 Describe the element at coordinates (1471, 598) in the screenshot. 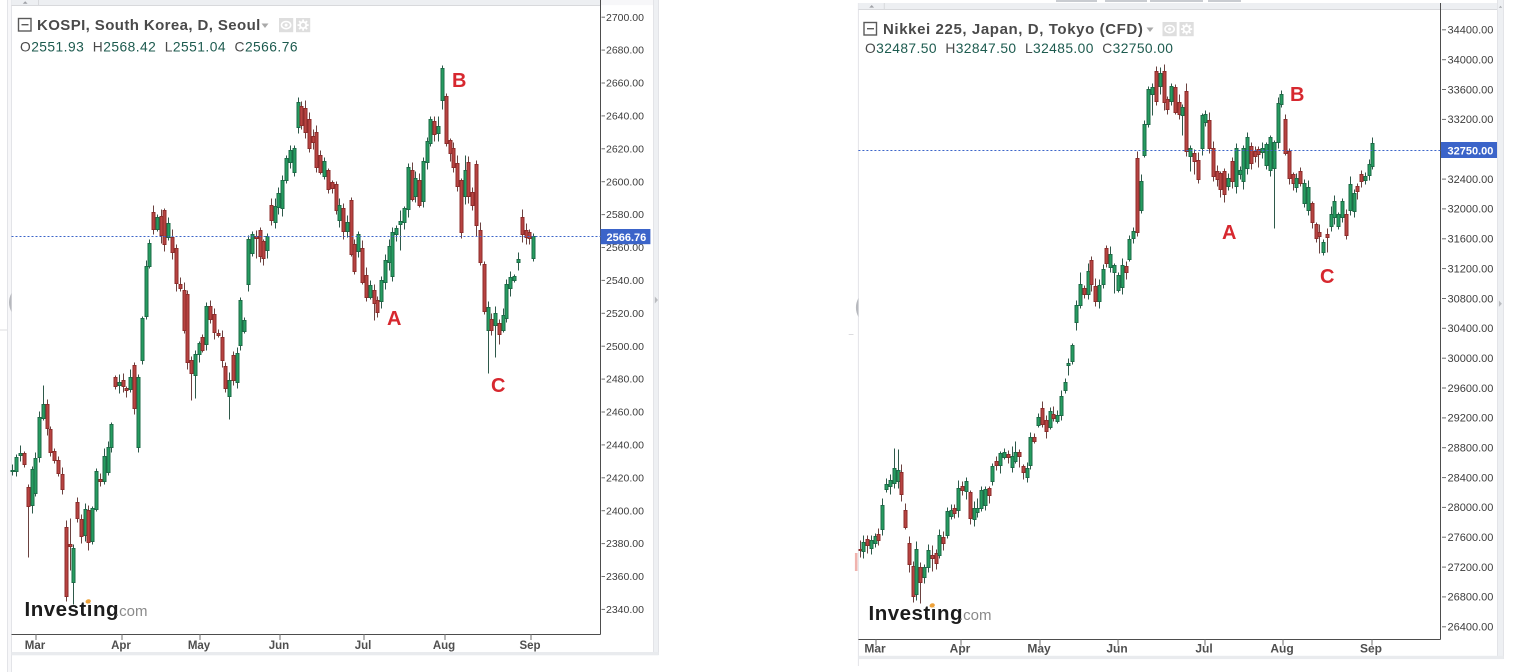

I see `svg-text: 26800.00` at that location.